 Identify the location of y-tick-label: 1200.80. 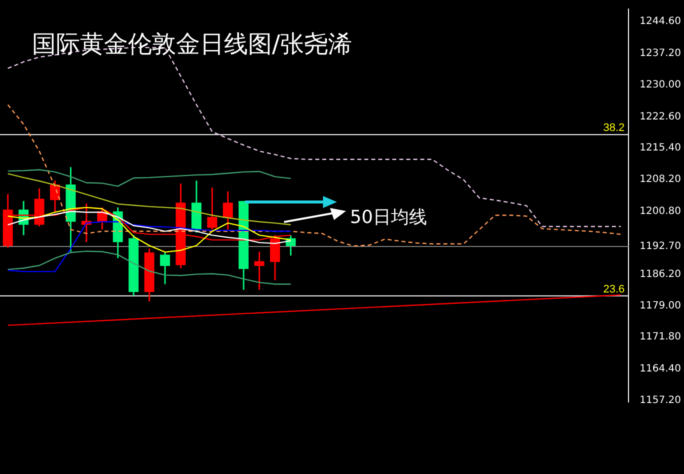
(661, 211).